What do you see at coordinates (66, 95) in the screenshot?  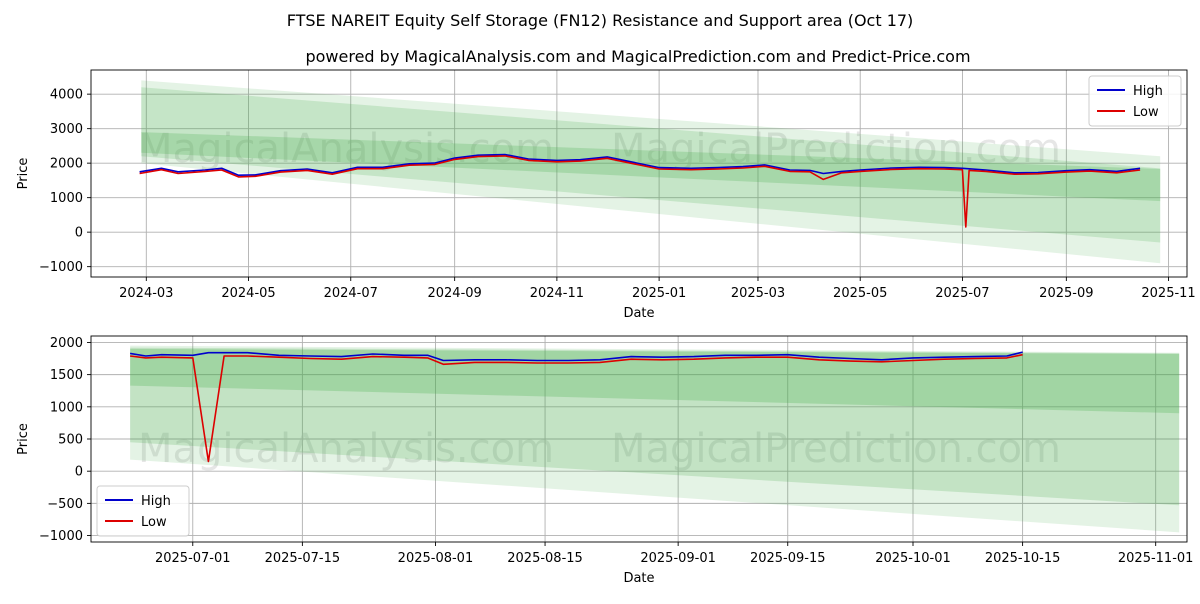 I see `y-tick-label: 4000` at bounding box center [66, 95].